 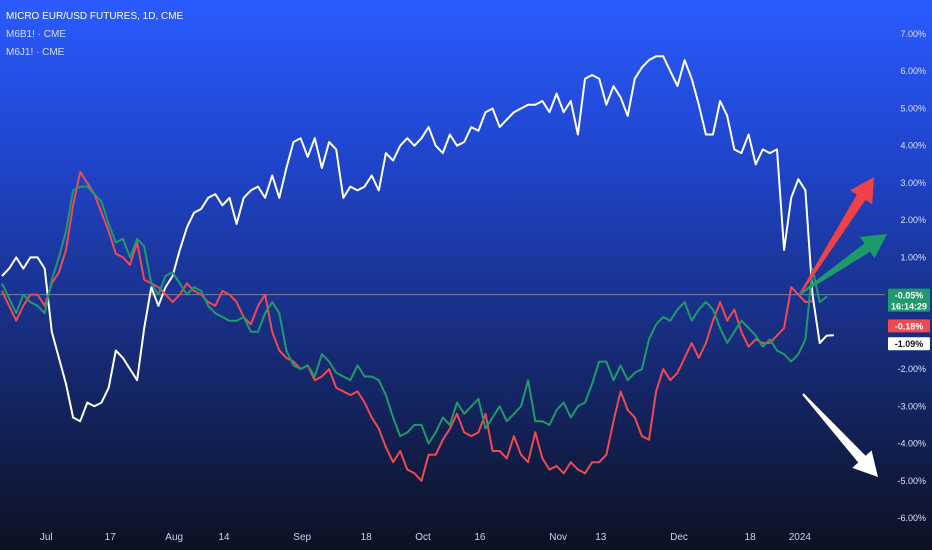 What do you see at coordinates (95, 16) in the screenshot?
I see `legend-main-series: MICRO EUR/USD FUTURES, 1D, CME` at bounding box center [95, 16].